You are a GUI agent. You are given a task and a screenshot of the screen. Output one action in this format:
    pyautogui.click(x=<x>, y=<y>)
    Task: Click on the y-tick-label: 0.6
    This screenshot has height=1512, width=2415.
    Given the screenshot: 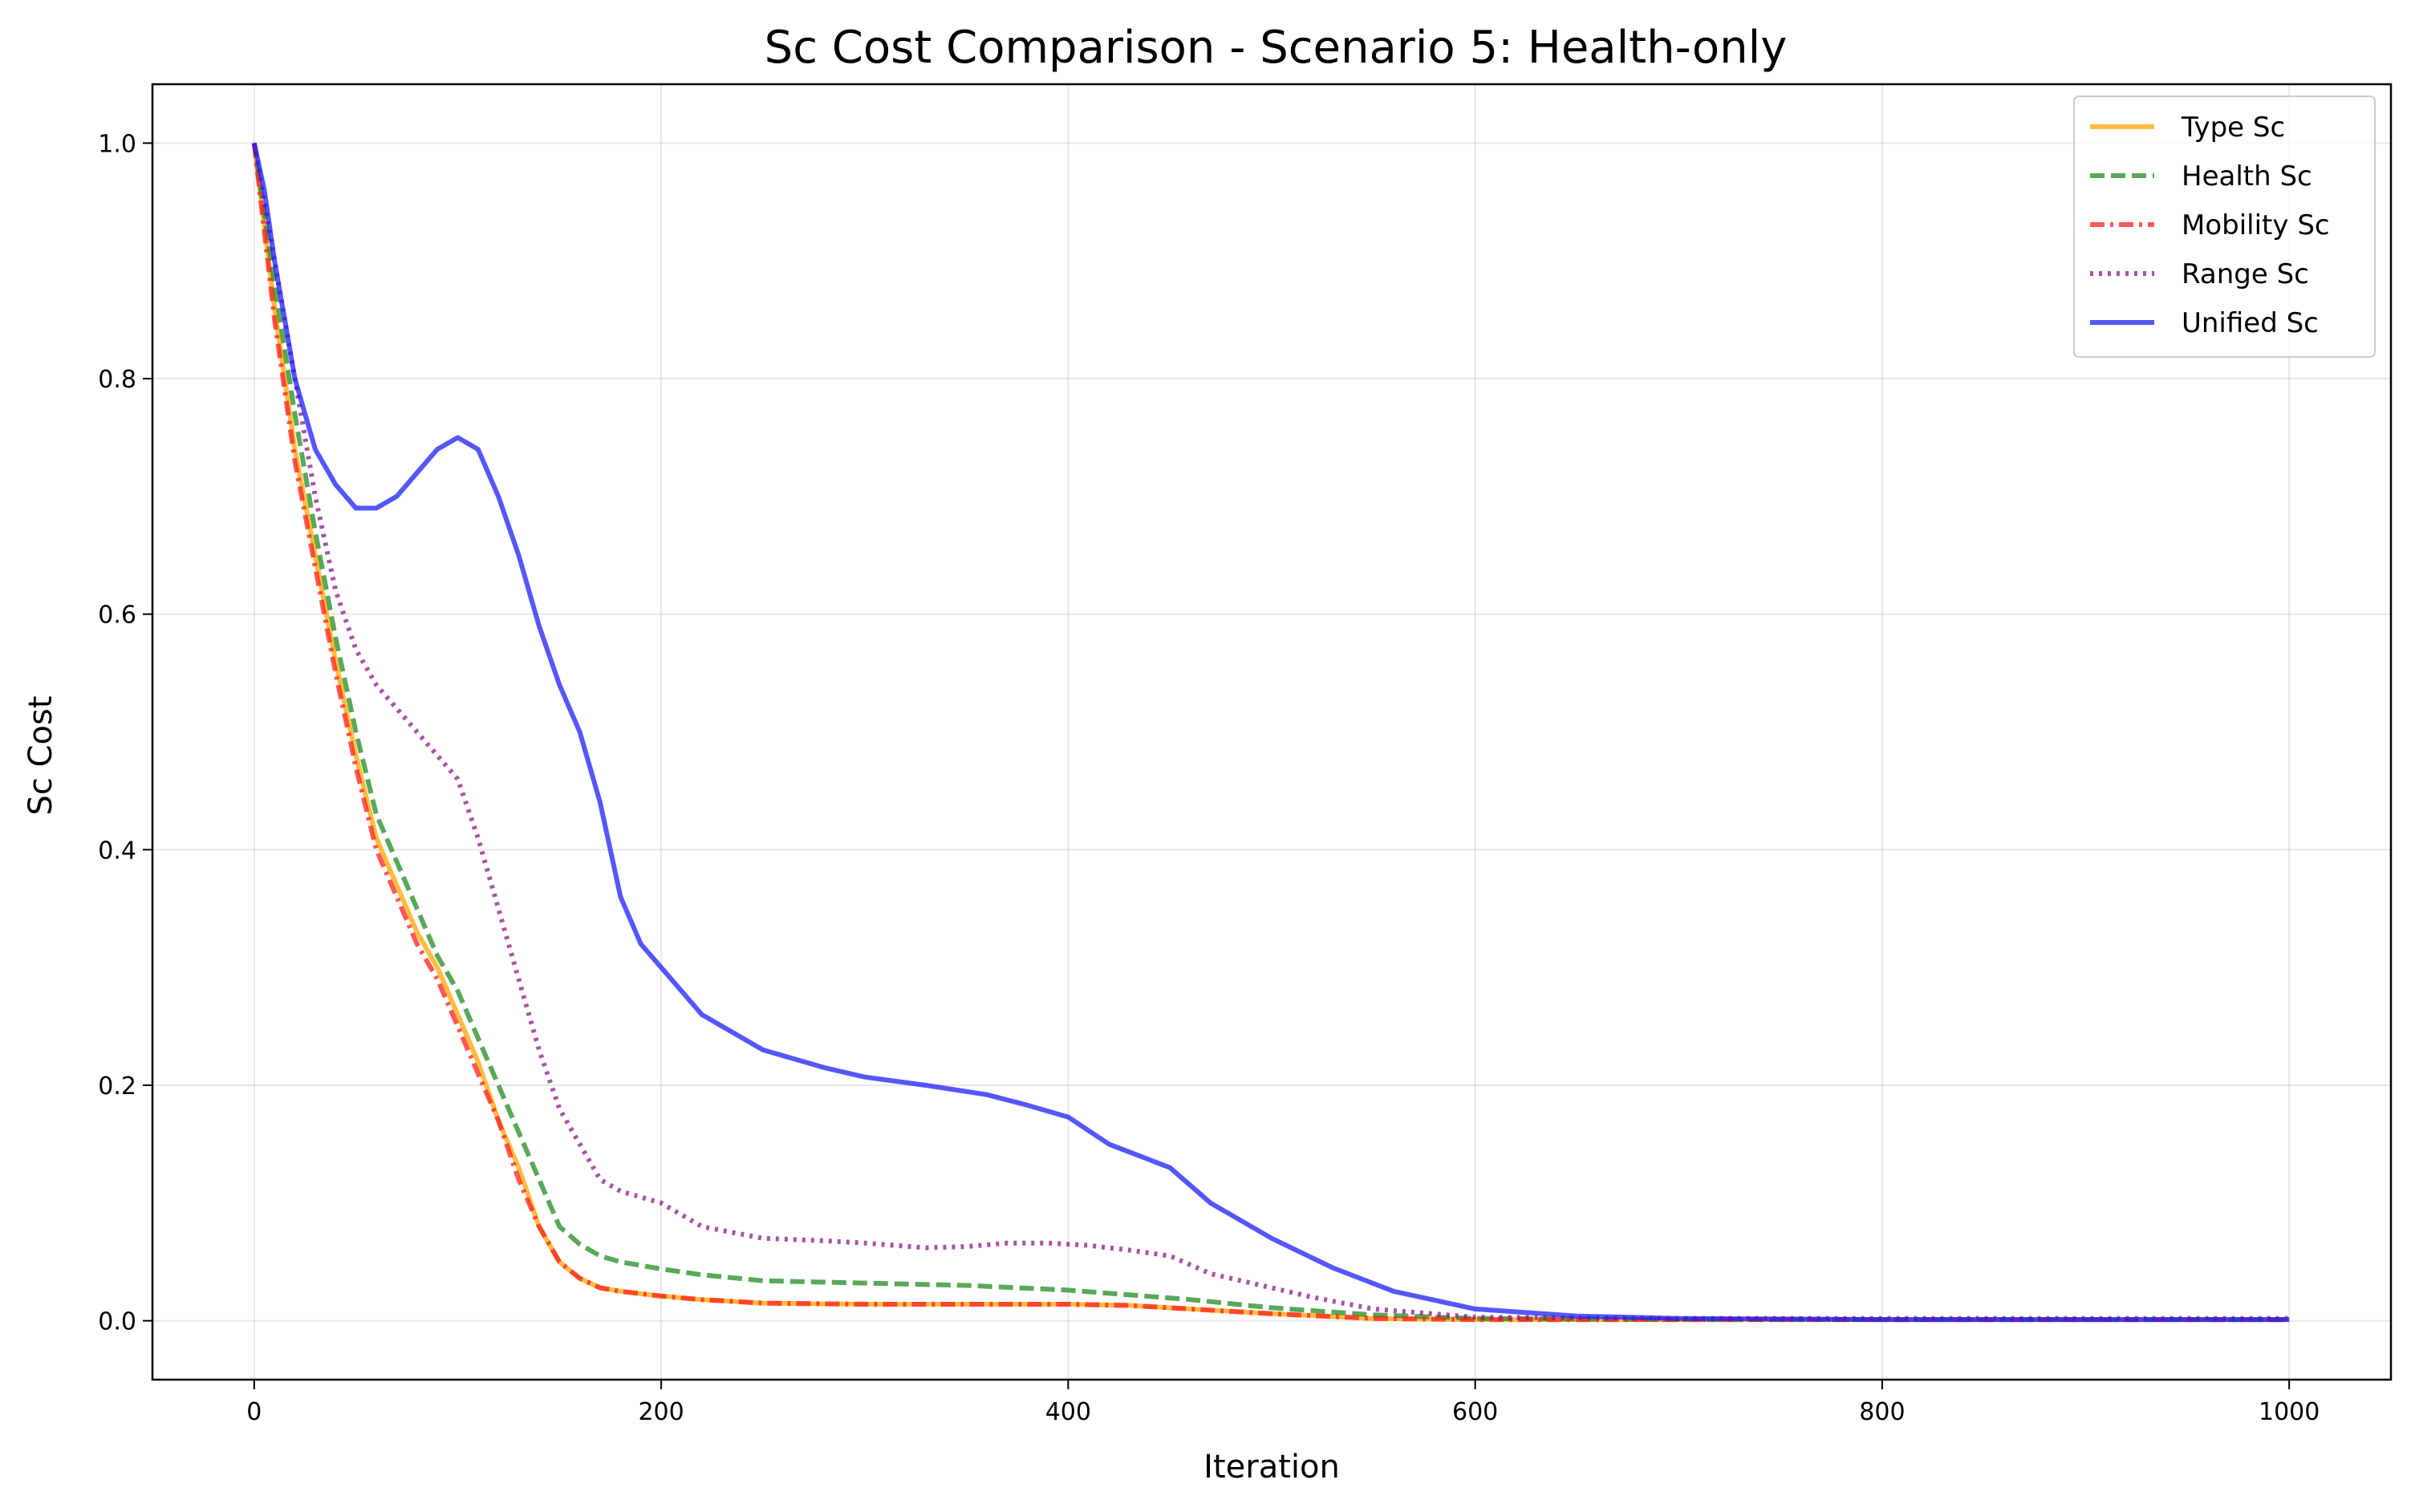 What is the action you would take?
    pyautogui.click(x=117, y=616)
    